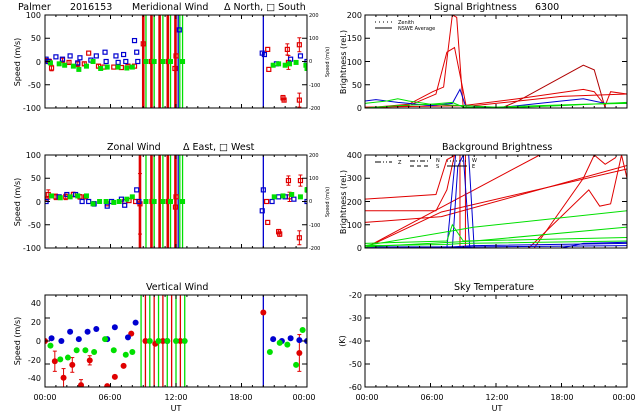 The height and width of the screenshot is (420, 640). Describe the element at coordinates (494, 287) in the screenshot. I see `panel-title: Sky Temperature` at that location.